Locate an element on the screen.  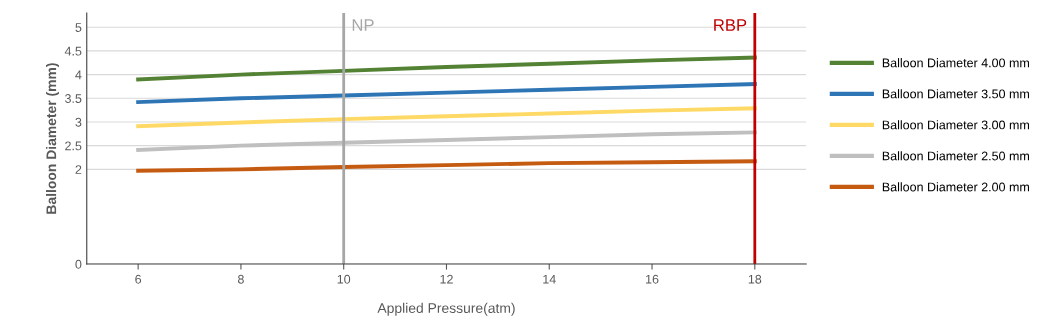
x-axis-title: Applied Pressure(atm) is located at coordinates (446, 309).